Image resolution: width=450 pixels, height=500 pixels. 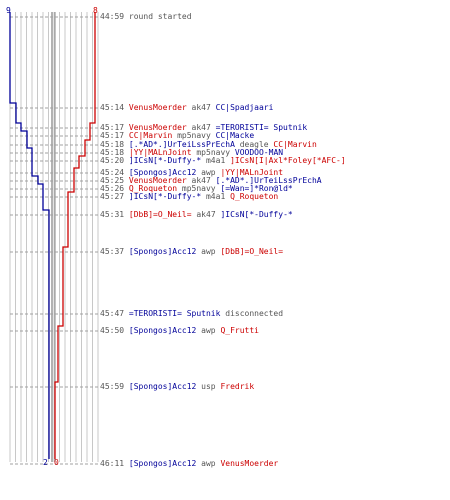 What do you see at coordinates (256, 188) in the screenshot?
I see `player-name: [=Wan=]*Ron@ld*` at bounding box center [256, 188].